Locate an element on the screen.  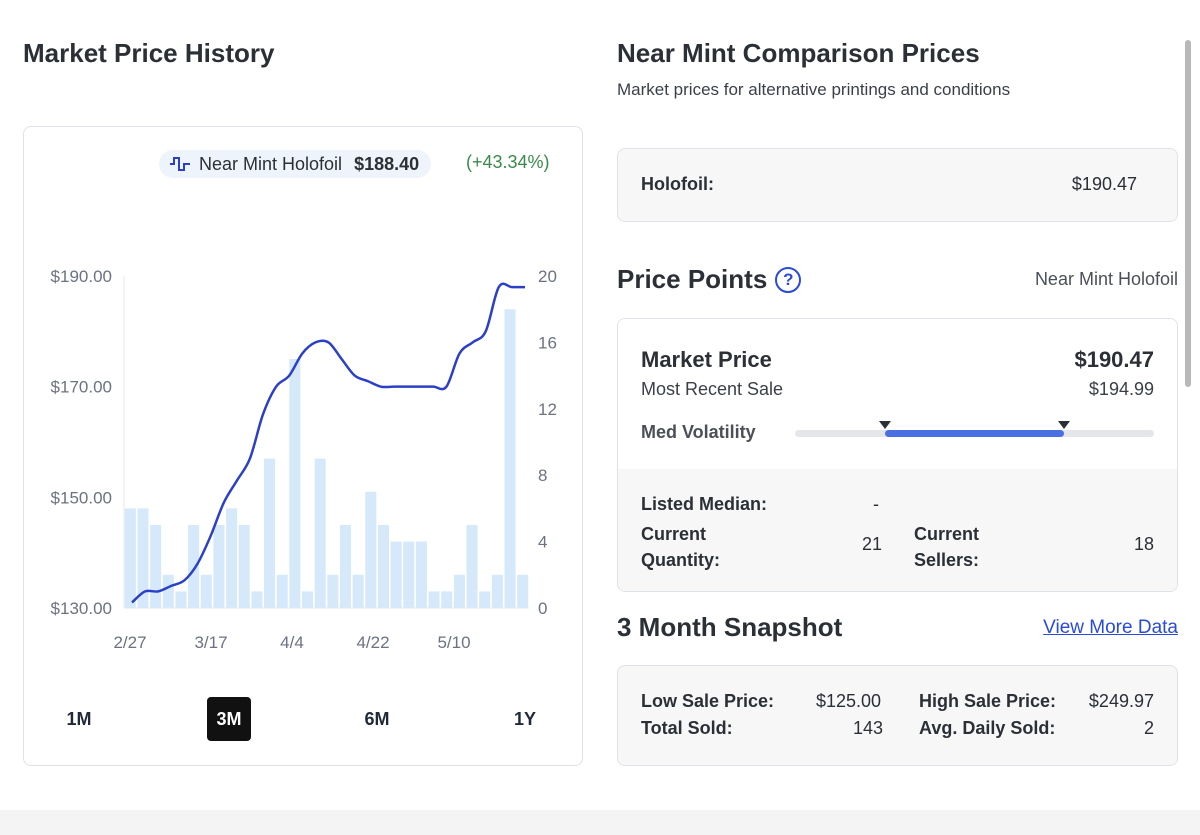
current-quantity-label: Current Quantity: is located at coordinates (680, 547).